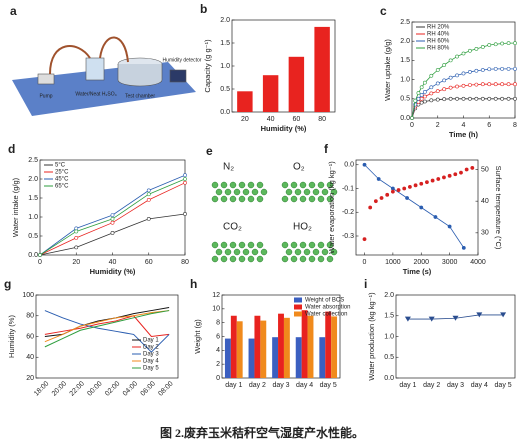 The image size is (524, 446). What do you see at coordinates (151, 362) in the screenshot?
I see `legend-label: Day 4` at bounding box center [151, 362].